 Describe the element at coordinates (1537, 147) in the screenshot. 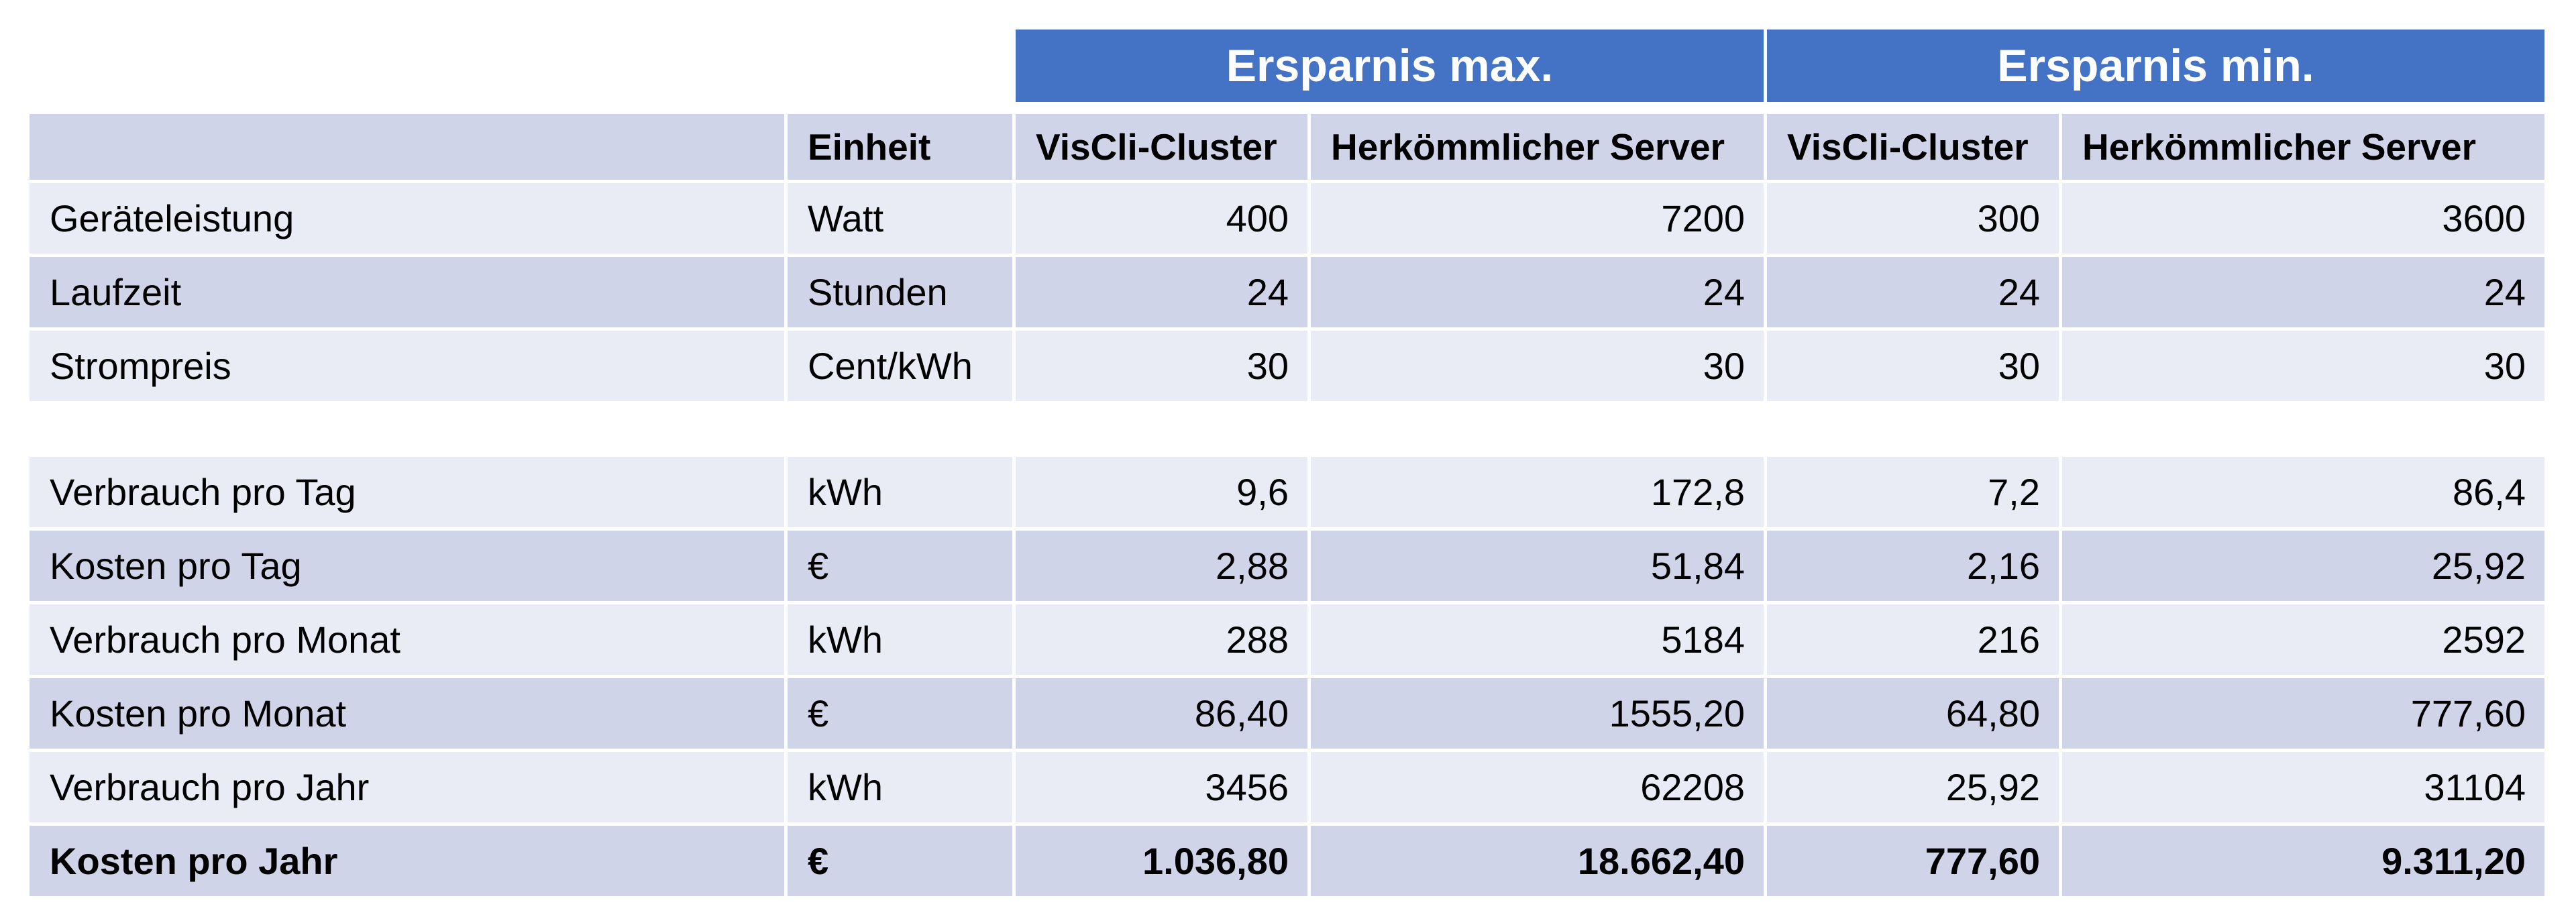

I see `column-header-server-max: Herkömmlicher Server` at that location.